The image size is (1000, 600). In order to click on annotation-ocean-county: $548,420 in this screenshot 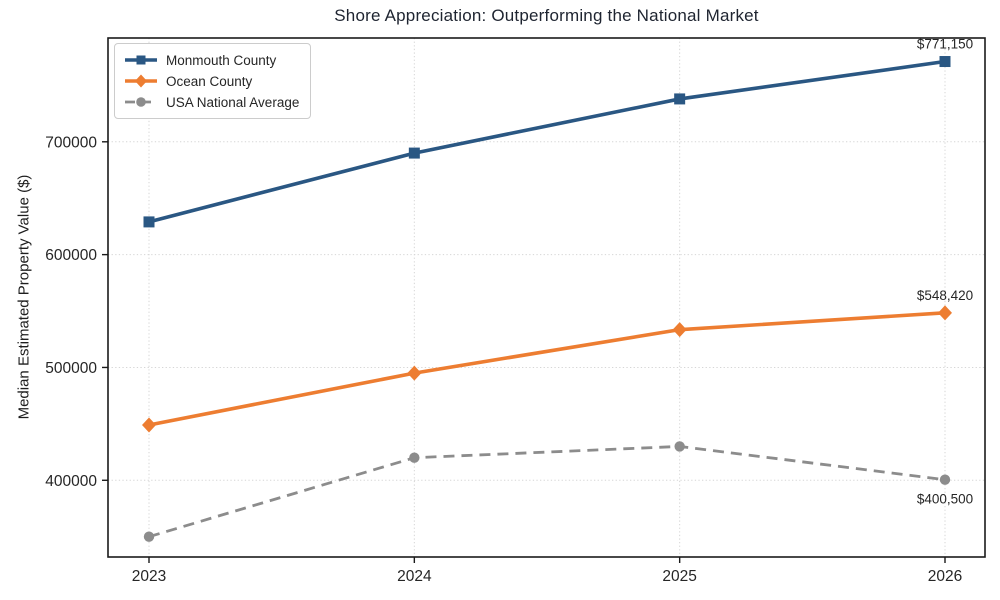, I will do `click(945, 295)`.